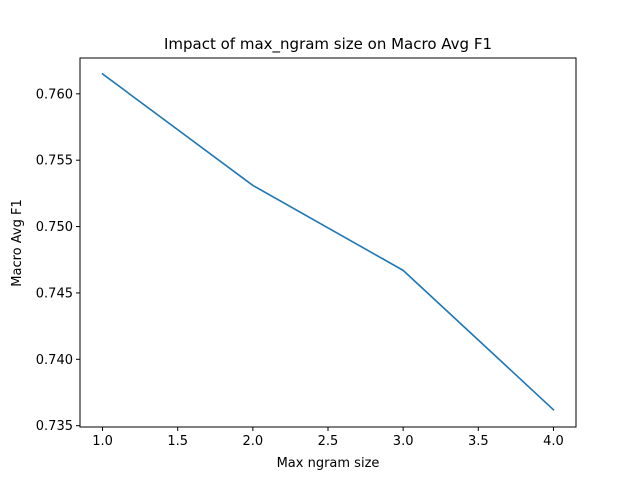 This screenshot has width=640, height=480. What do you see at coordinates (54, 293) in the screenshot?
I see `y-tick-label: 0.745` at bounding box center [54, 293].